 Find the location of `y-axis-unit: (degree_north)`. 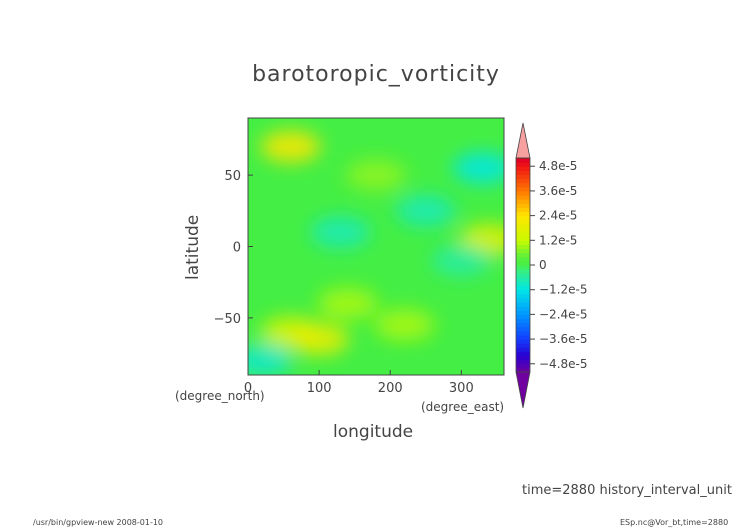

y-axis-unit: (degree_north) is located at coordinates (220, 396).